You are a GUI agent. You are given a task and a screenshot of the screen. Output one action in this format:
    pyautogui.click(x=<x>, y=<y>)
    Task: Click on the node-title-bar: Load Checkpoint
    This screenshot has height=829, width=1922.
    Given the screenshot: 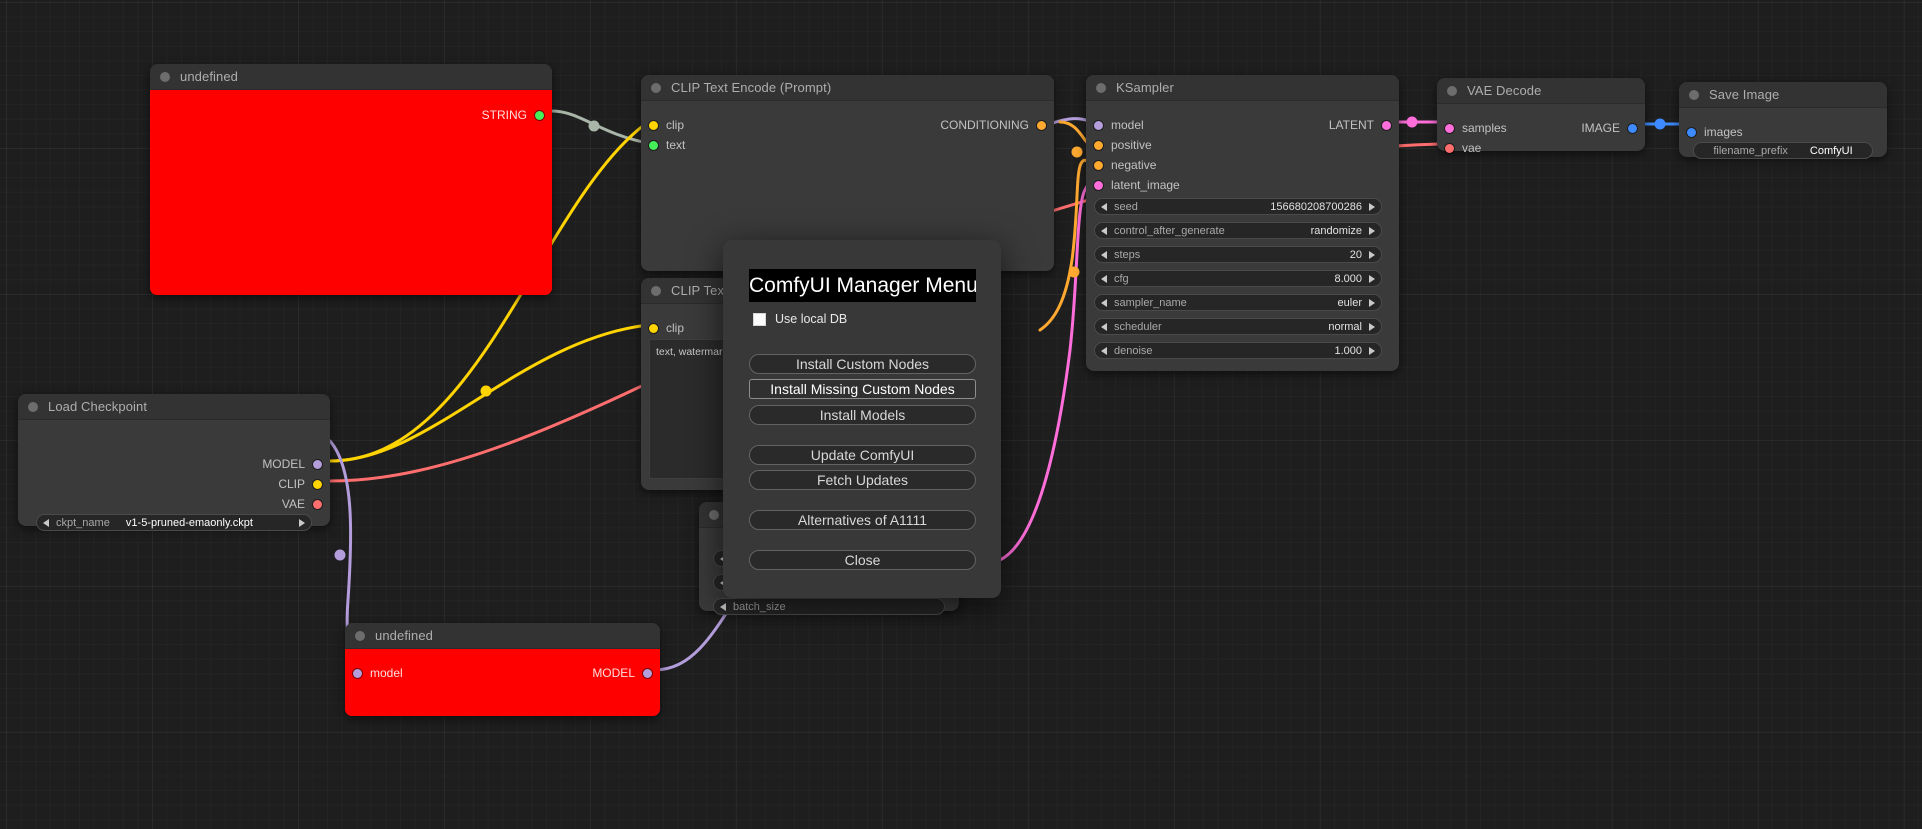 What is the action you would take?
    pyautogui.click(x=174, y=407)
    